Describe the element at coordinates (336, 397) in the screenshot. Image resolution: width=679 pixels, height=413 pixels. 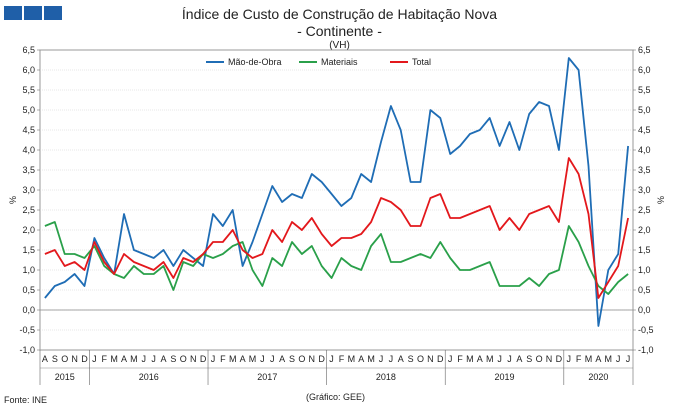
I see `chart-credit: (Gráfico: GEE)` at that location.